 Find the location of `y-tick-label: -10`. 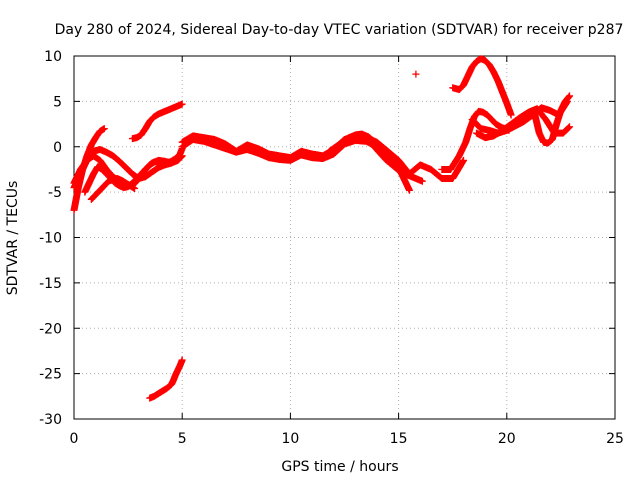

y-tick-label: -10 is located at coordinates (50, 239).